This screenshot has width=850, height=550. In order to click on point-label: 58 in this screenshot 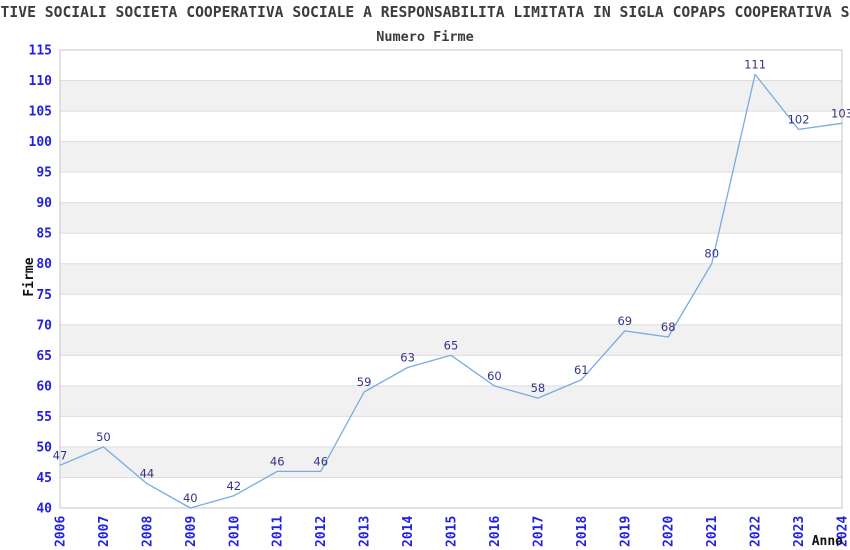, I will do `click(538, 388)`.